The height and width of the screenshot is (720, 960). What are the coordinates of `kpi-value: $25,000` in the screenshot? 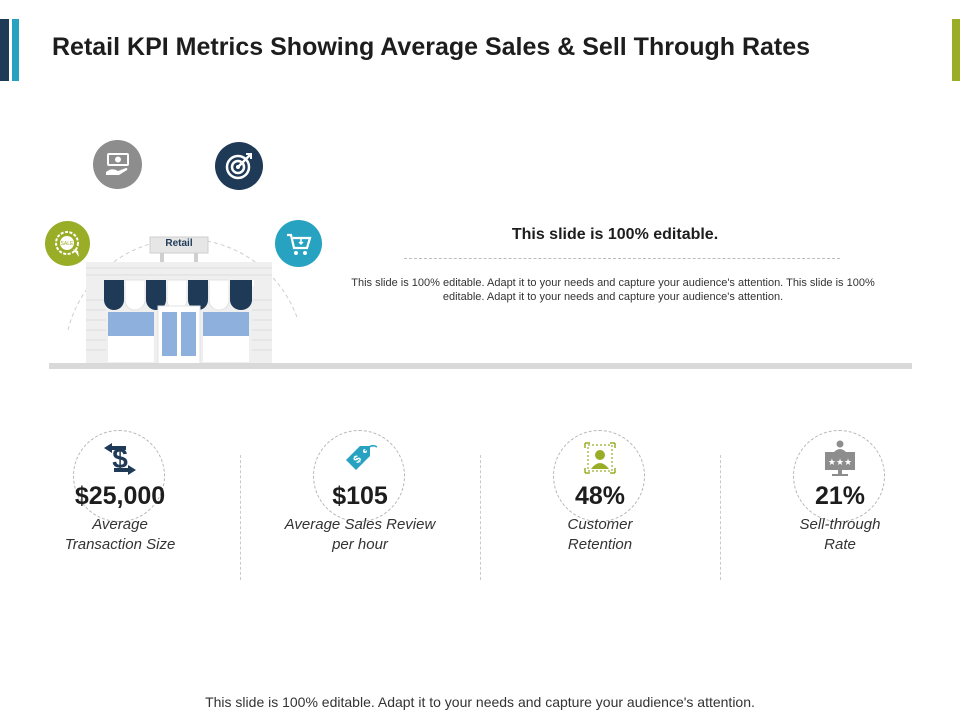 It's located at (120, 496).